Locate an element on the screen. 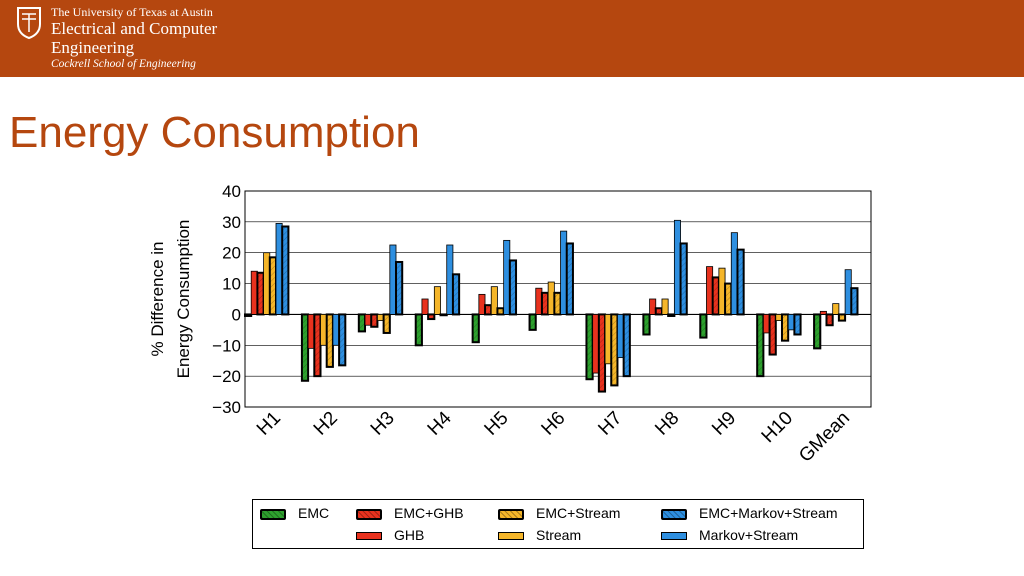 This screenshot has width=1024, height=576. bar-h6-emc-ghb is located at coordinates (545, 303).